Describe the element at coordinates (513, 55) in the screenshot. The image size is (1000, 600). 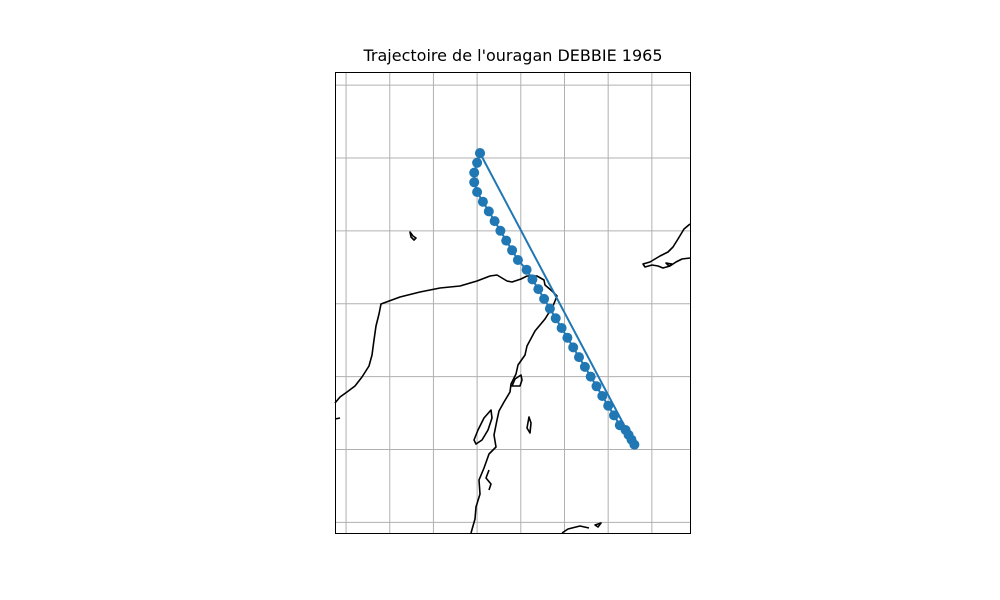
I see `chart-title: Trajectoire de l'ouragan DEBBIE 1965` at that location.